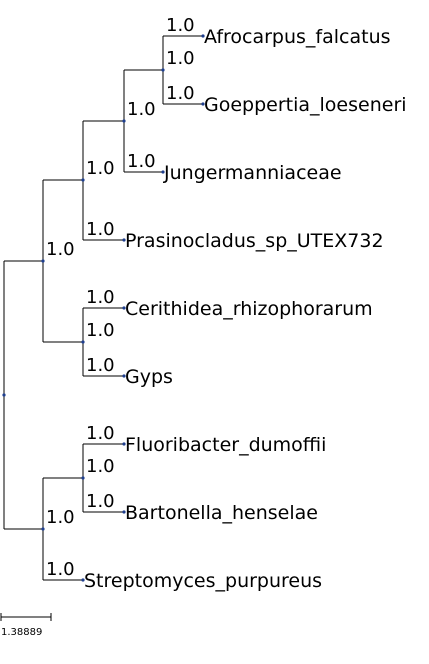  Describe the element at coordinates (60, 249) in the screenshot. I see `support-label-N_upper: 1.0` at that location.